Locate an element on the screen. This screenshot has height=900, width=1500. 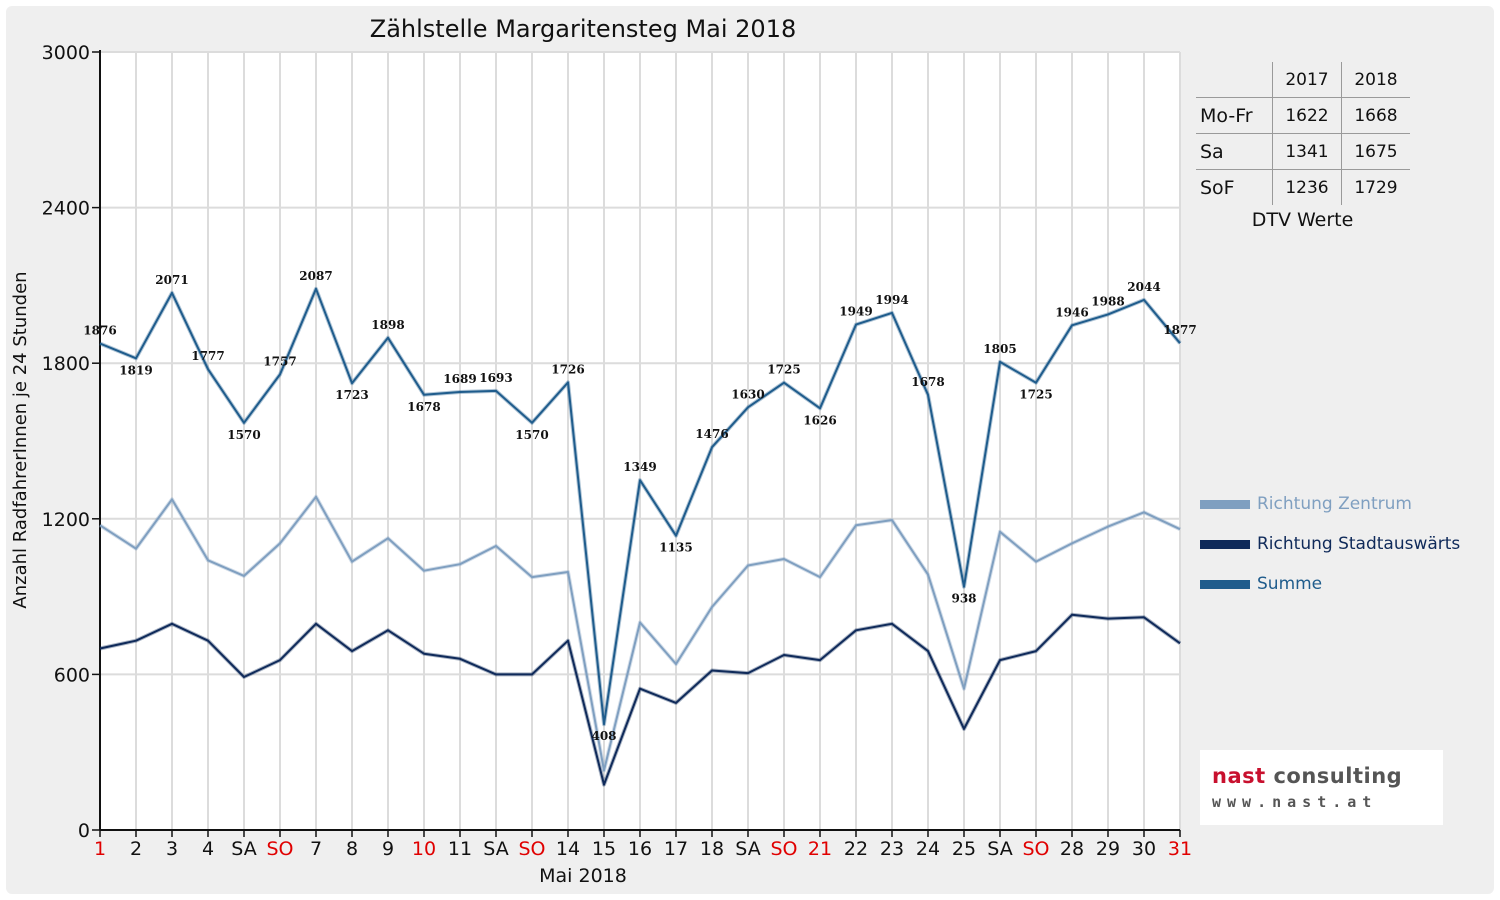
stats-row-label: Mo-Fr is located at coordinates (1234, 115).